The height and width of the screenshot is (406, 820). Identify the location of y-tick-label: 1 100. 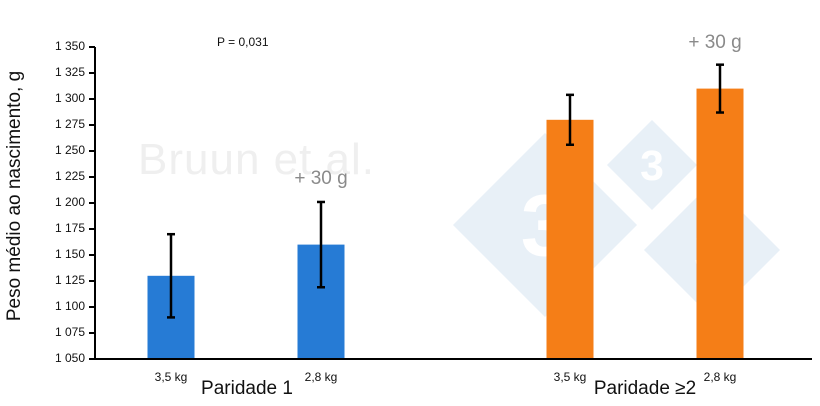
(69, 306).